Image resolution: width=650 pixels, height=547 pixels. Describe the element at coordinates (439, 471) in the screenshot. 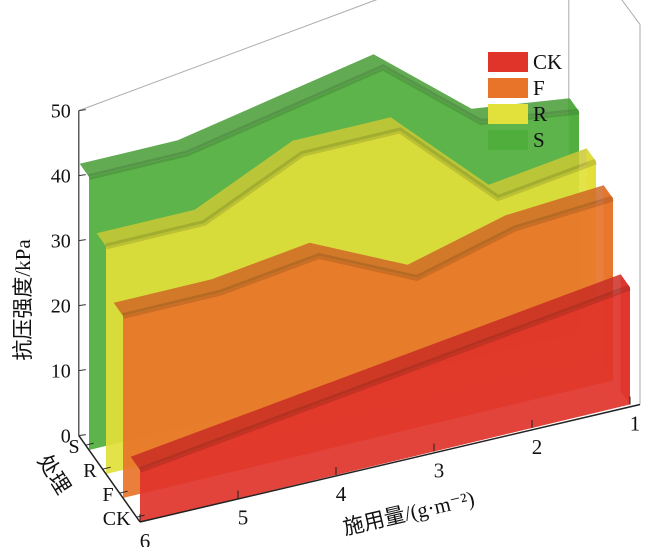

I see `x-tick-label: 3` at that location.